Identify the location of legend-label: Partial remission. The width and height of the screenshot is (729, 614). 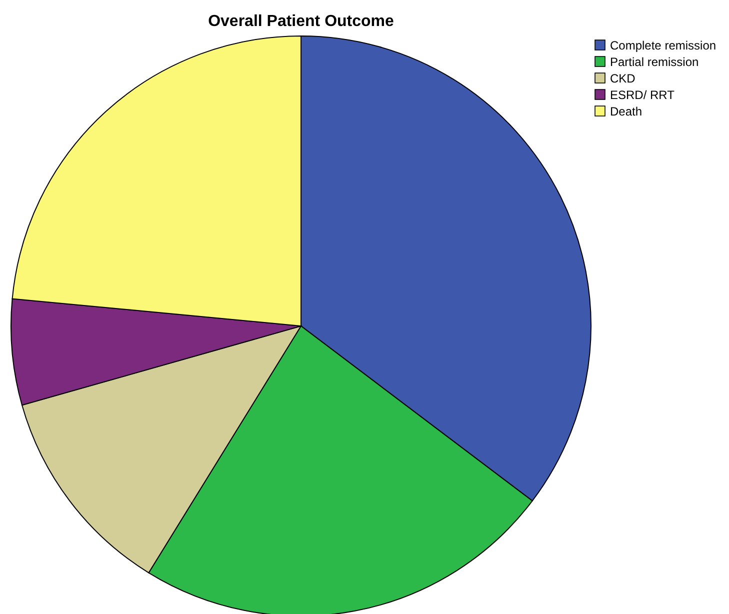
(654, 62).